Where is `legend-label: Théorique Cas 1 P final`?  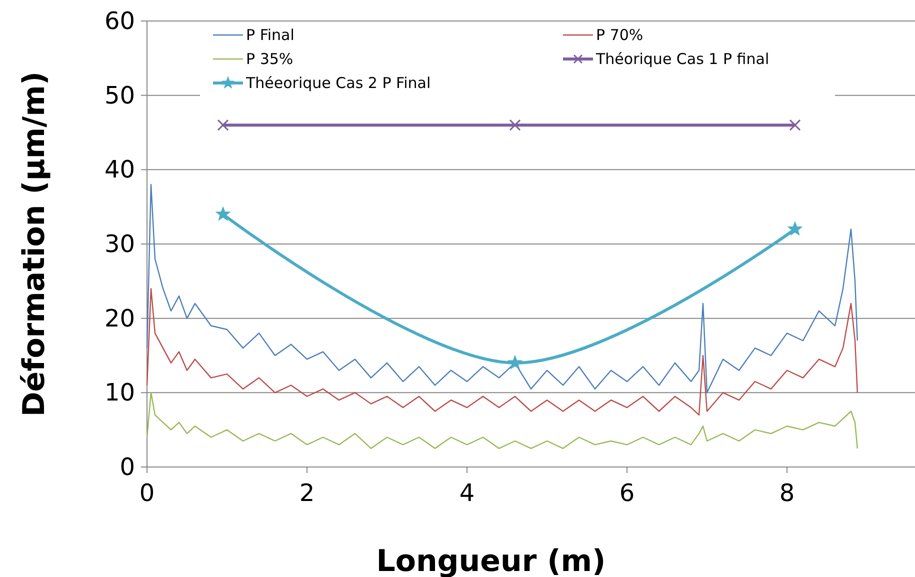
legend-label: Théorique Cas 1 P final is located at coordinates (682, 59).